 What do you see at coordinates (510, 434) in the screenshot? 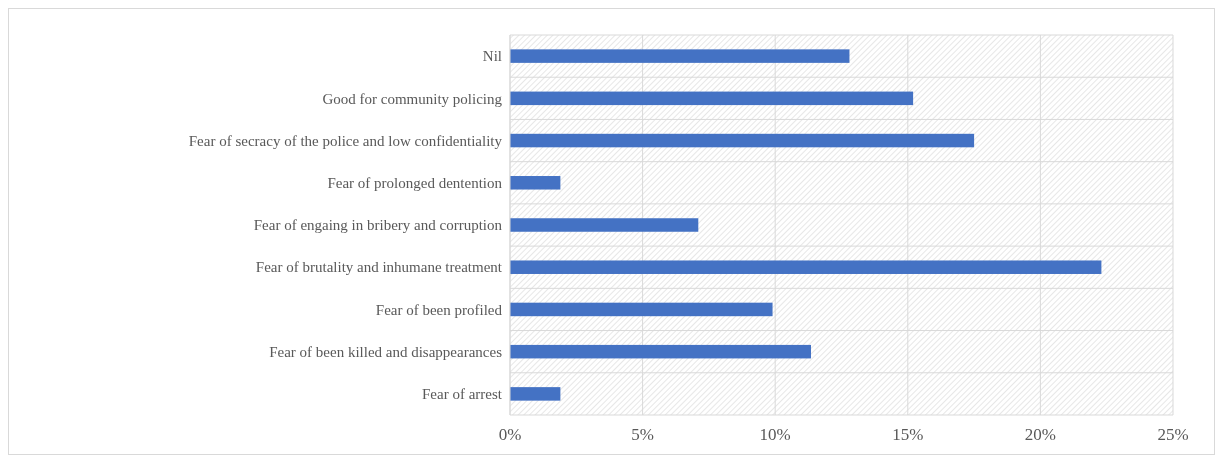
I see `x-tick-label: 0%` at bounding box center [510, 434].